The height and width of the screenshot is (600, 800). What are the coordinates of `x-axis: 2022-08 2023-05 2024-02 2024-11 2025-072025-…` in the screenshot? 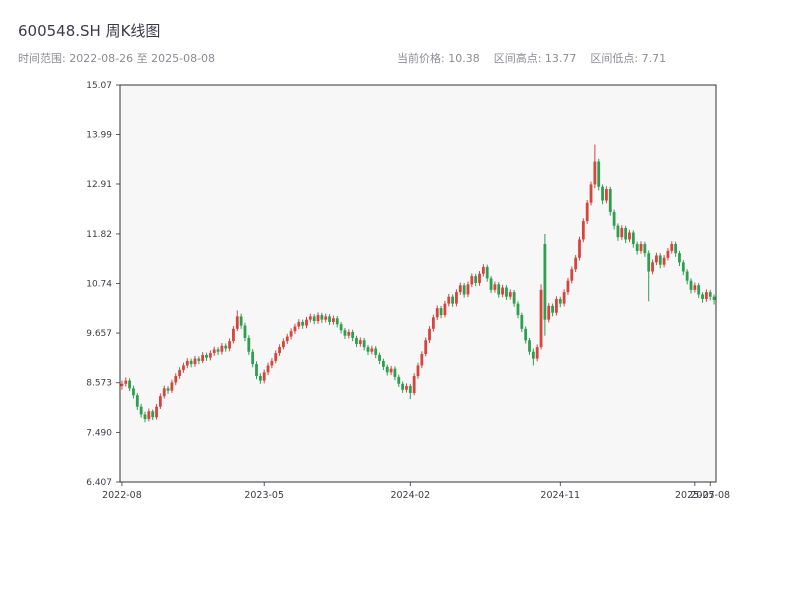 It's located at (416, 491).